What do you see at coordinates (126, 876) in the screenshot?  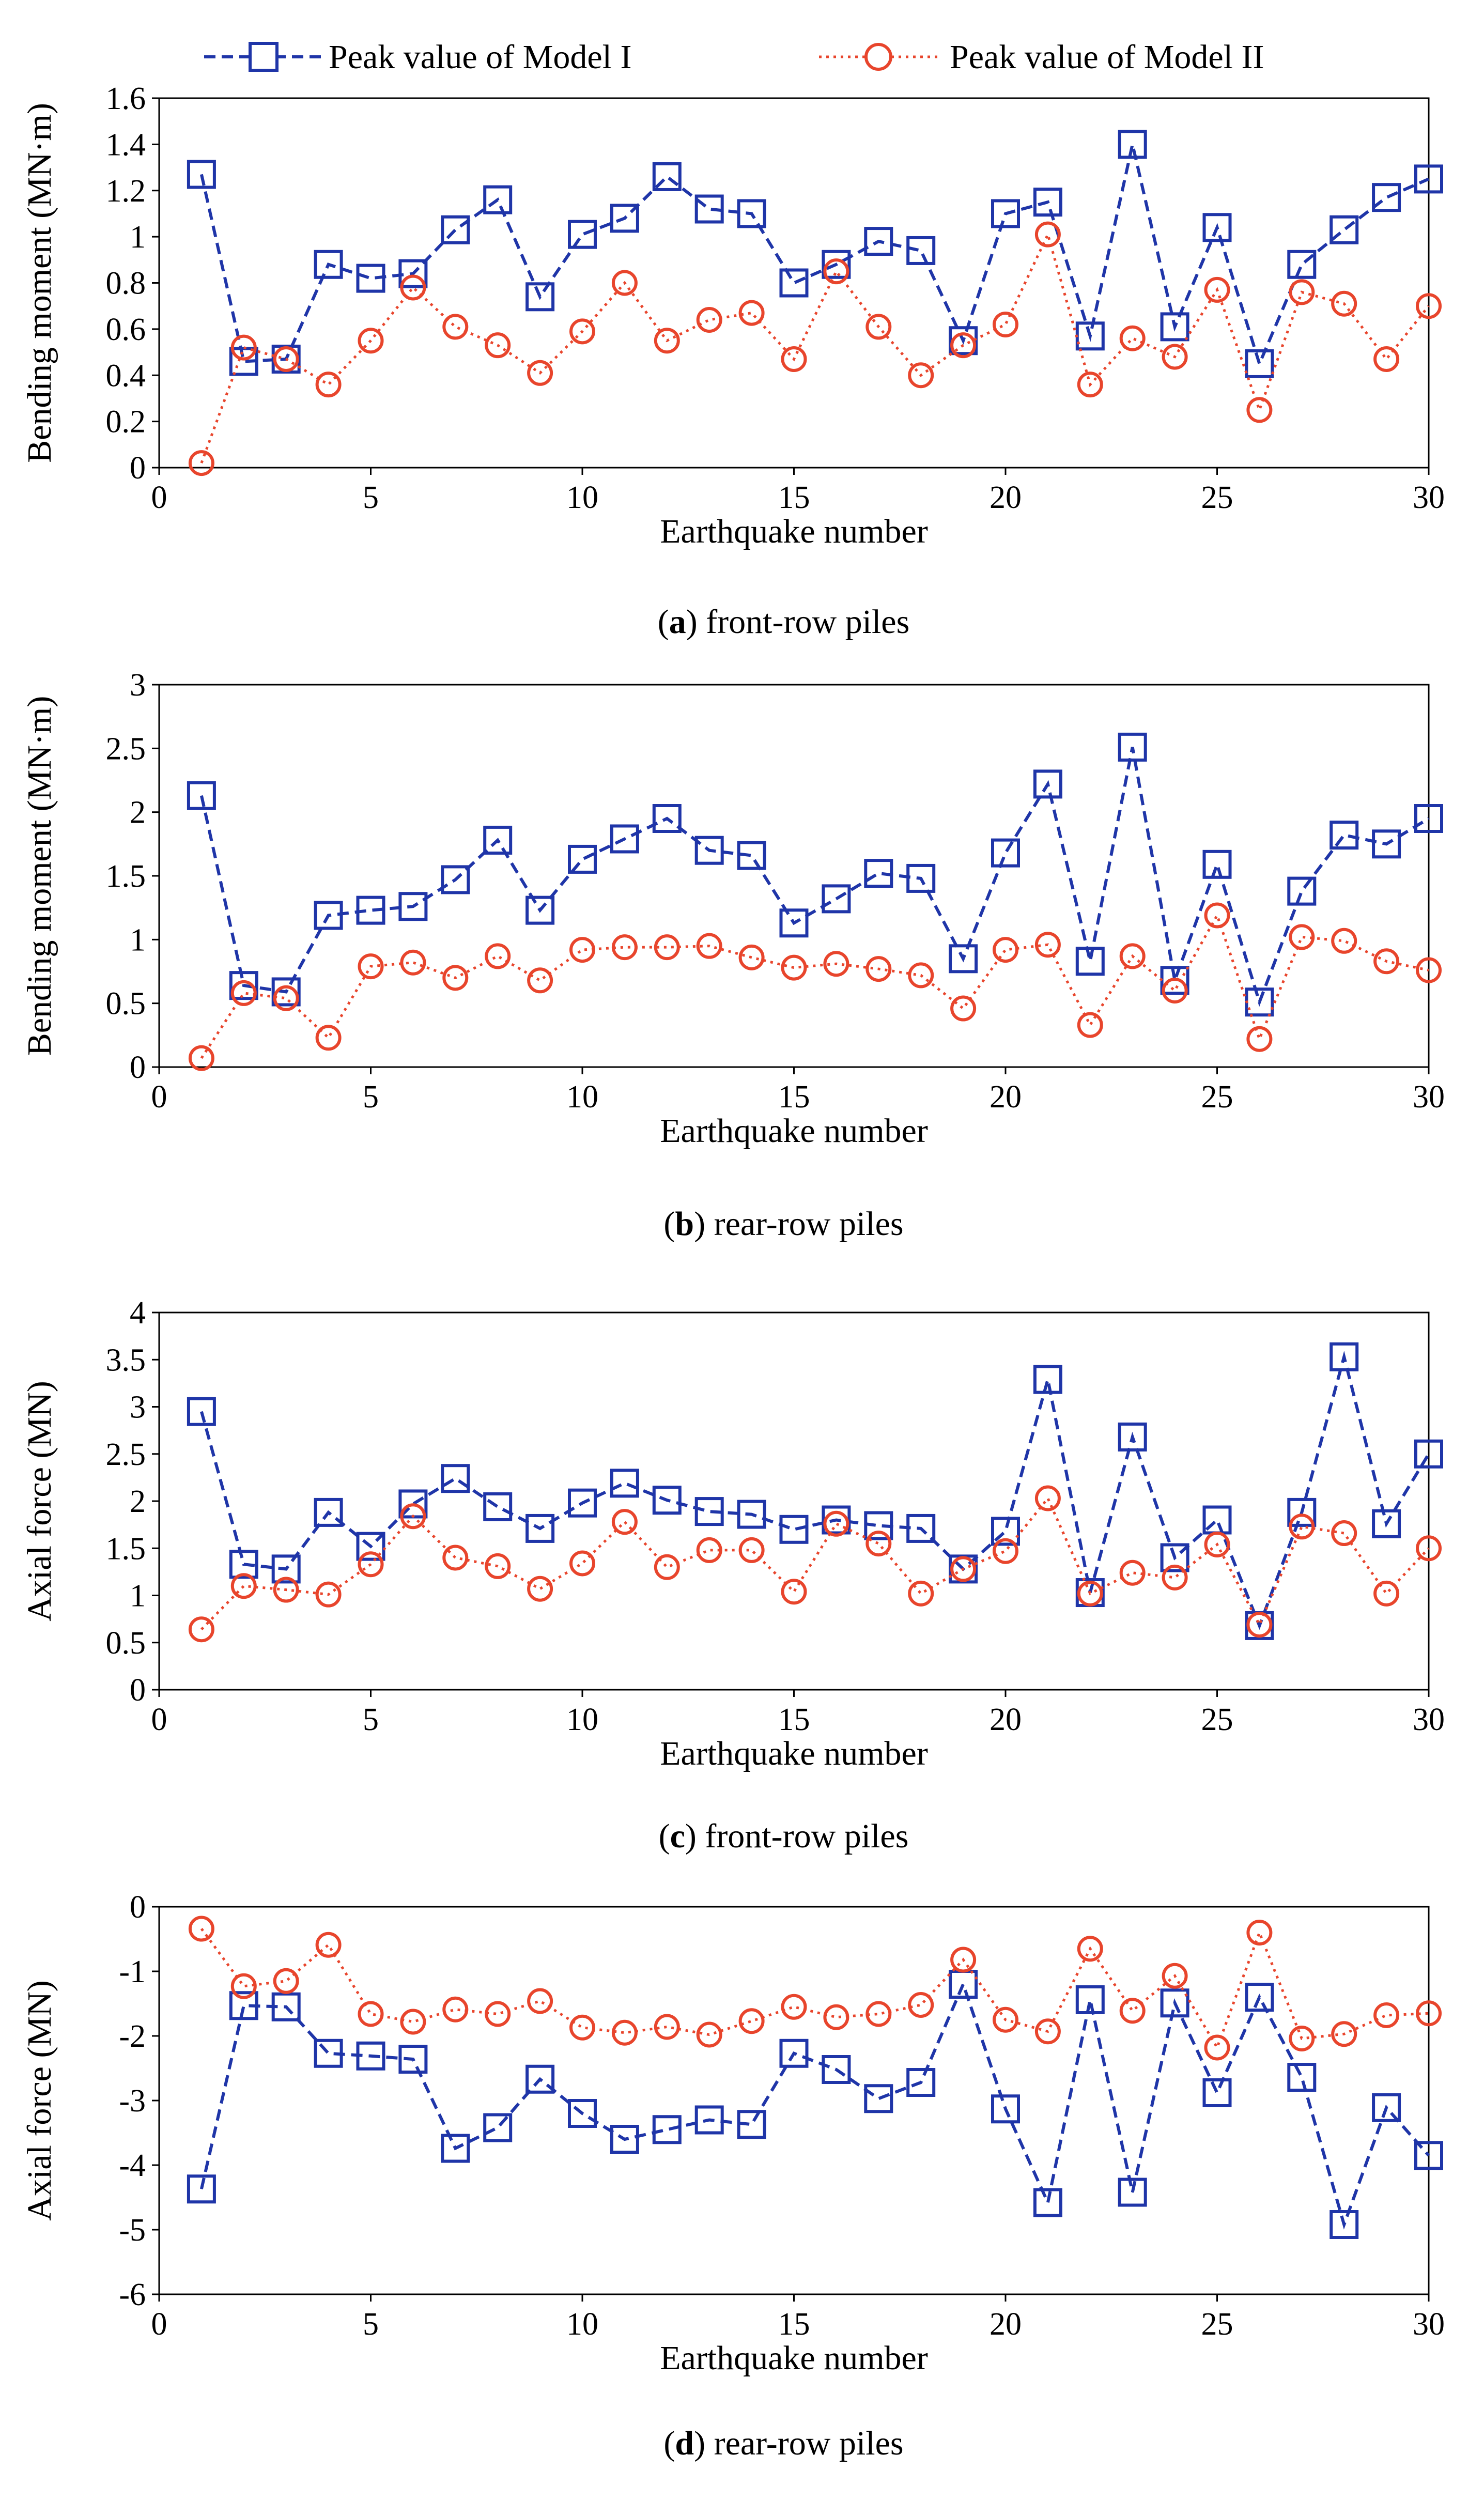 I see `y-tick-label: 1.5` at bounding box center [126, 876].